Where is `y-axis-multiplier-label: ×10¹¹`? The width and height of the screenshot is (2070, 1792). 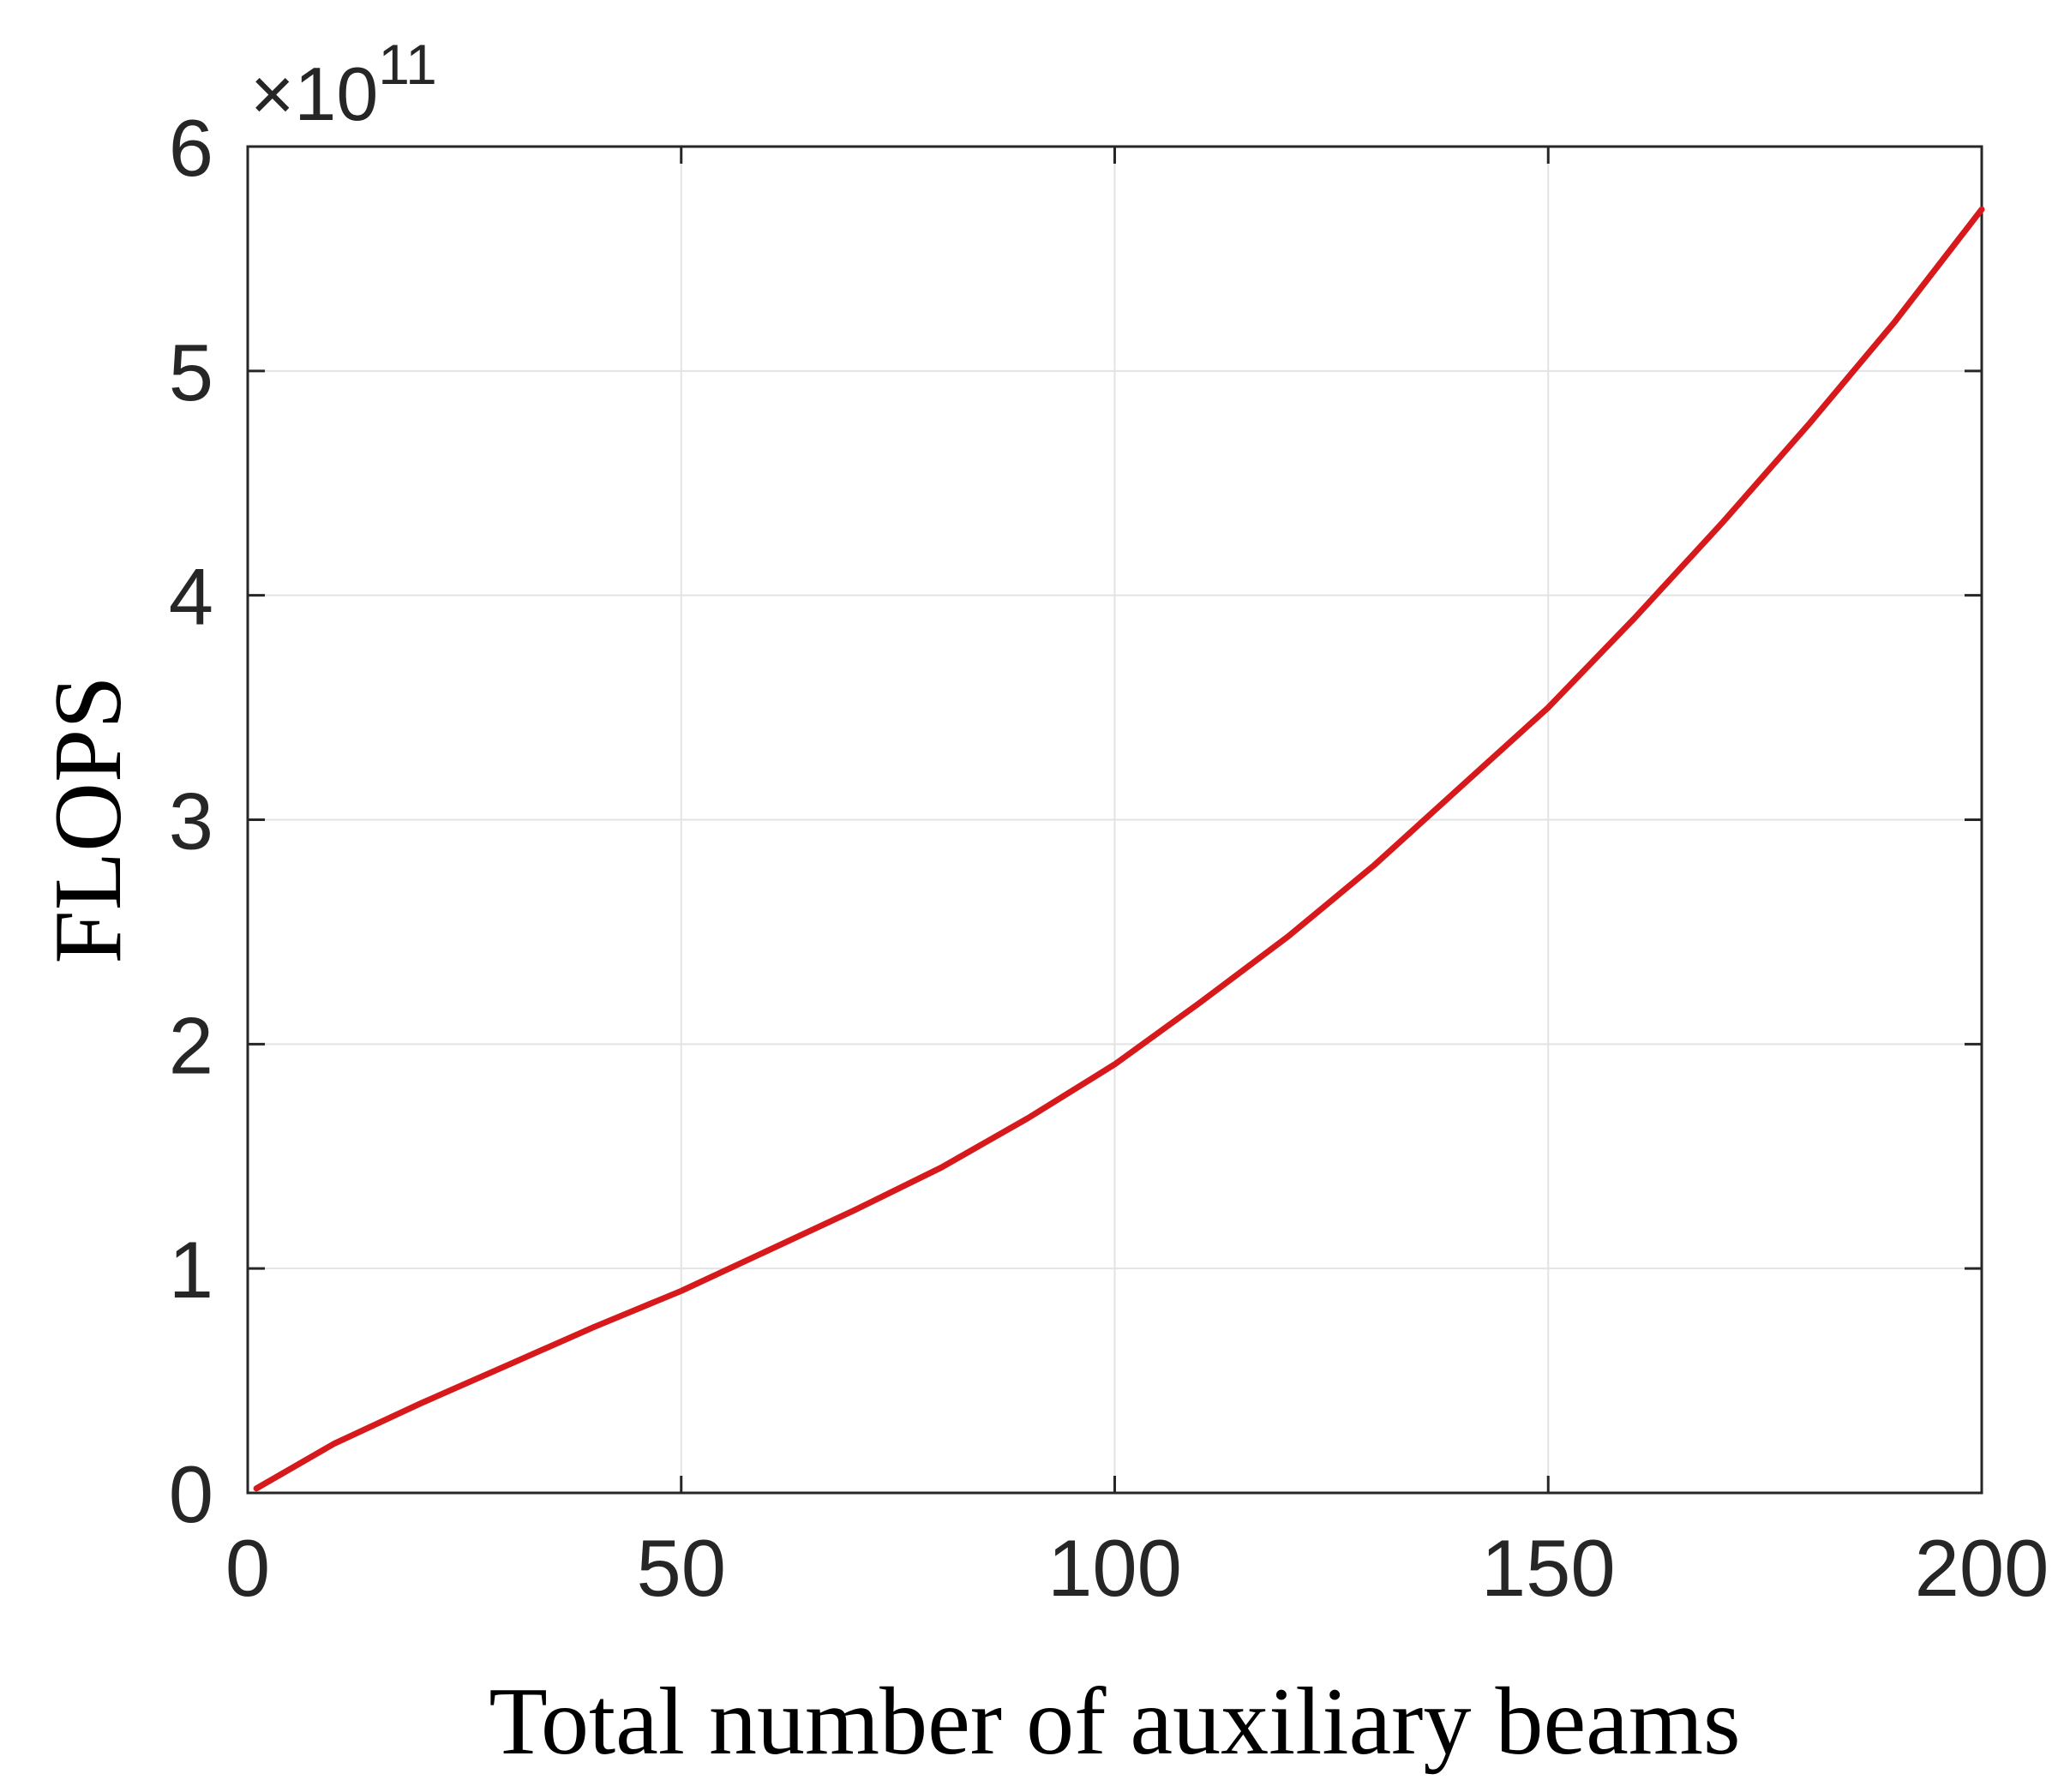 y-axis-multiplier-label: ×10¹¹ is located at coordinates (343, 85).